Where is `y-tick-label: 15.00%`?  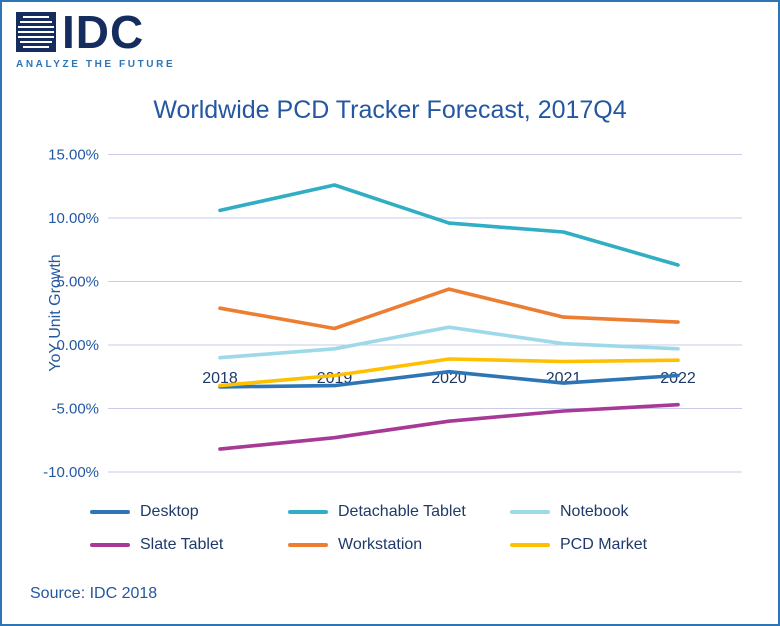
y-tick-label: 15.00% is located at coordinates (73, 155).